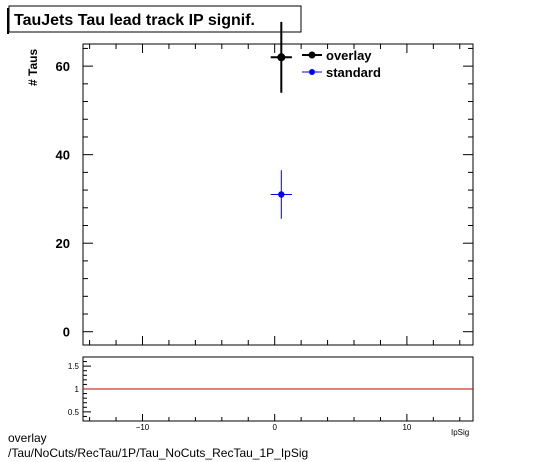 The width and height of the screenshot is (546, 462). I want to click on legend-label-overlay: overlay, so click(349, 55).